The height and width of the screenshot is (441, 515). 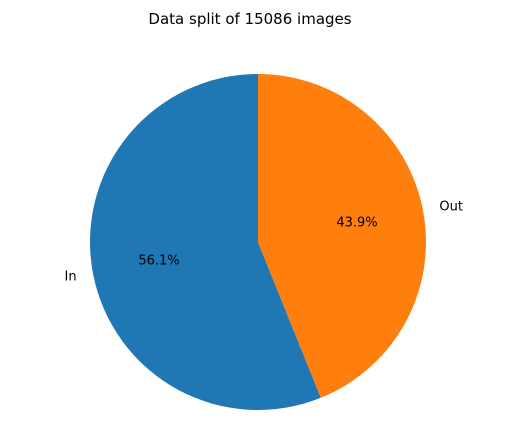 I want to click on pie-category-label: In, so click(x=71, y=277).